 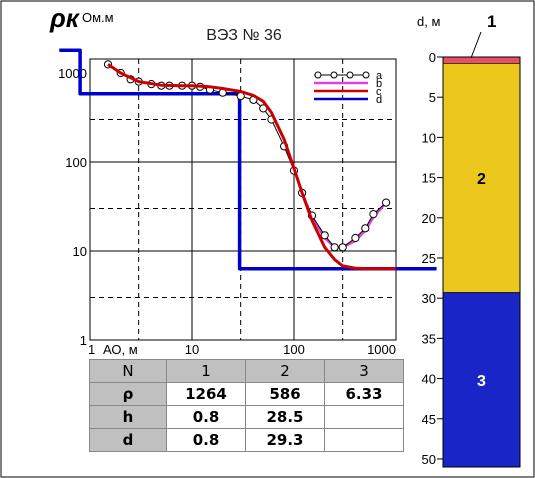 What do you see at coordinates (80, 251) in the screenshot?
I see `y-tick-label: 10` at bounding box center [80, 251].